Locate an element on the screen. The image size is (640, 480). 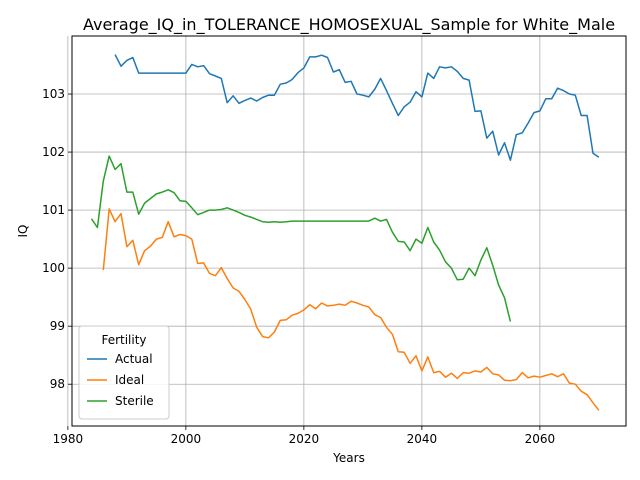
y-tick-label: 103 is located at coordinates (53, 94).